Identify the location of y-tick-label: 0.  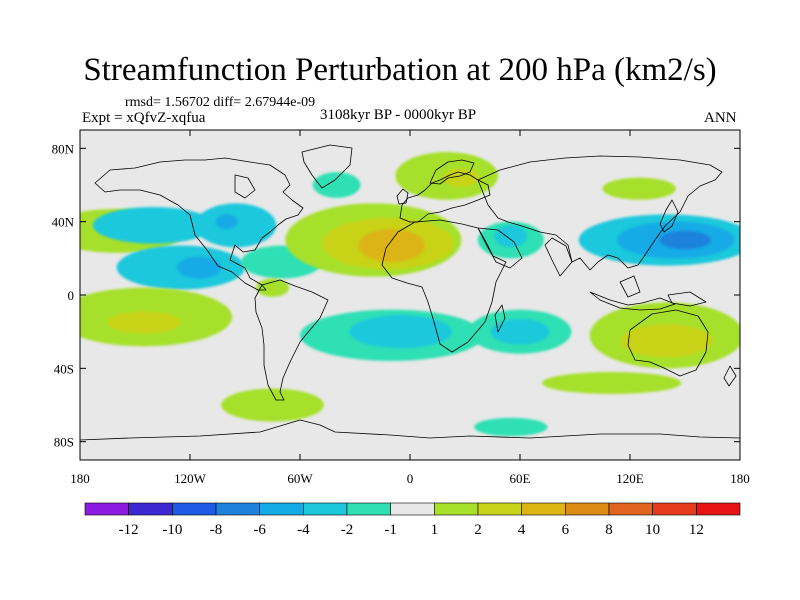
(71, 295).